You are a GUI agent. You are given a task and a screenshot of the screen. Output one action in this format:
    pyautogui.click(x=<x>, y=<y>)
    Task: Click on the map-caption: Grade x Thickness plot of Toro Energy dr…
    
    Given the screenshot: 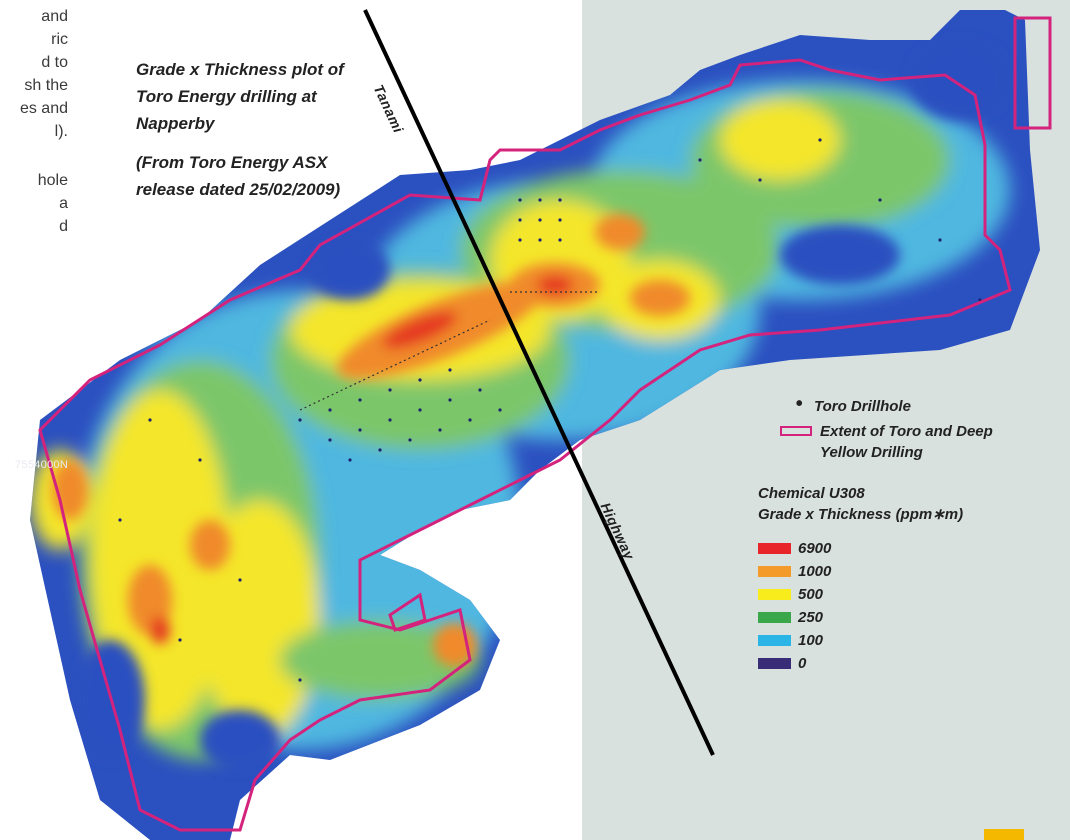 What is the action you would take?
    pyautogui.click(x=241, y=129)
    